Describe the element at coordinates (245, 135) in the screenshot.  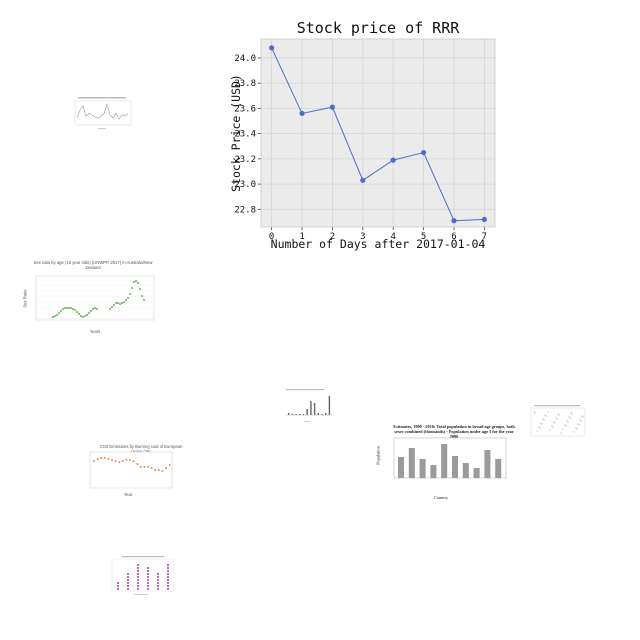
I see `y-tick-label: 23.4` at that location.